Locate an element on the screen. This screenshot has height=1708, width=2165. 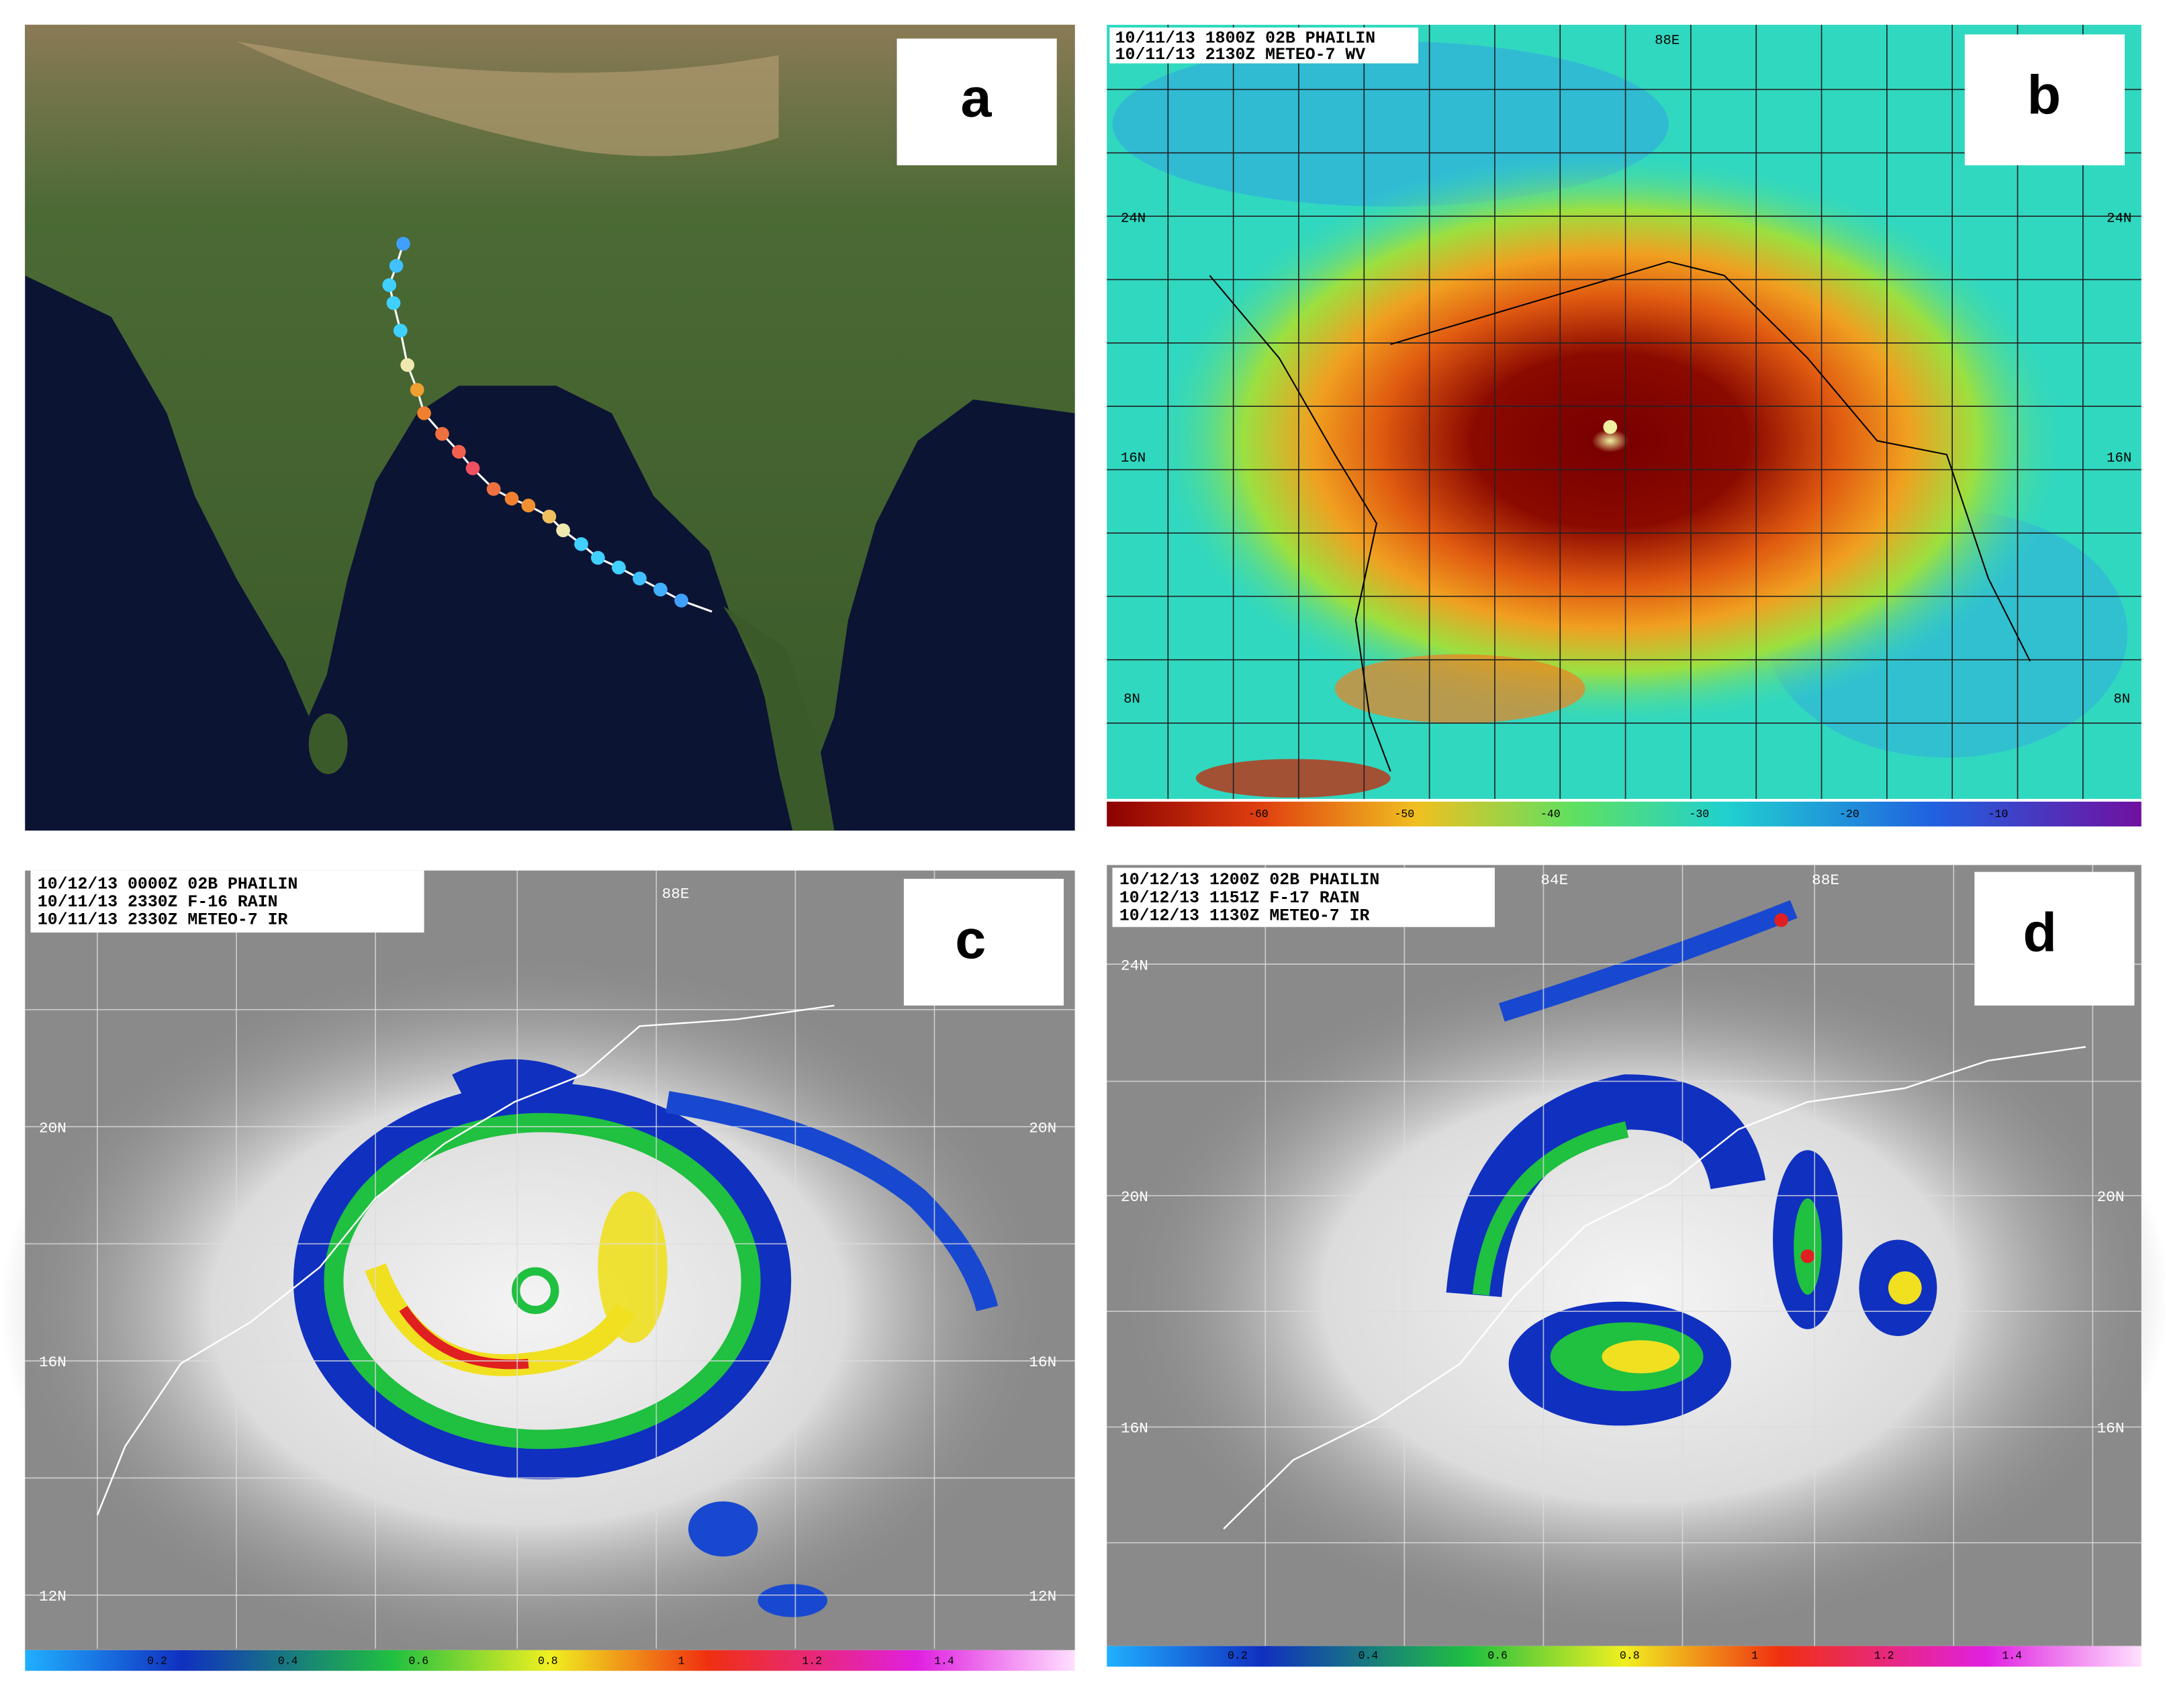
lat-label: 8N is located at coordinates (1131, 700).